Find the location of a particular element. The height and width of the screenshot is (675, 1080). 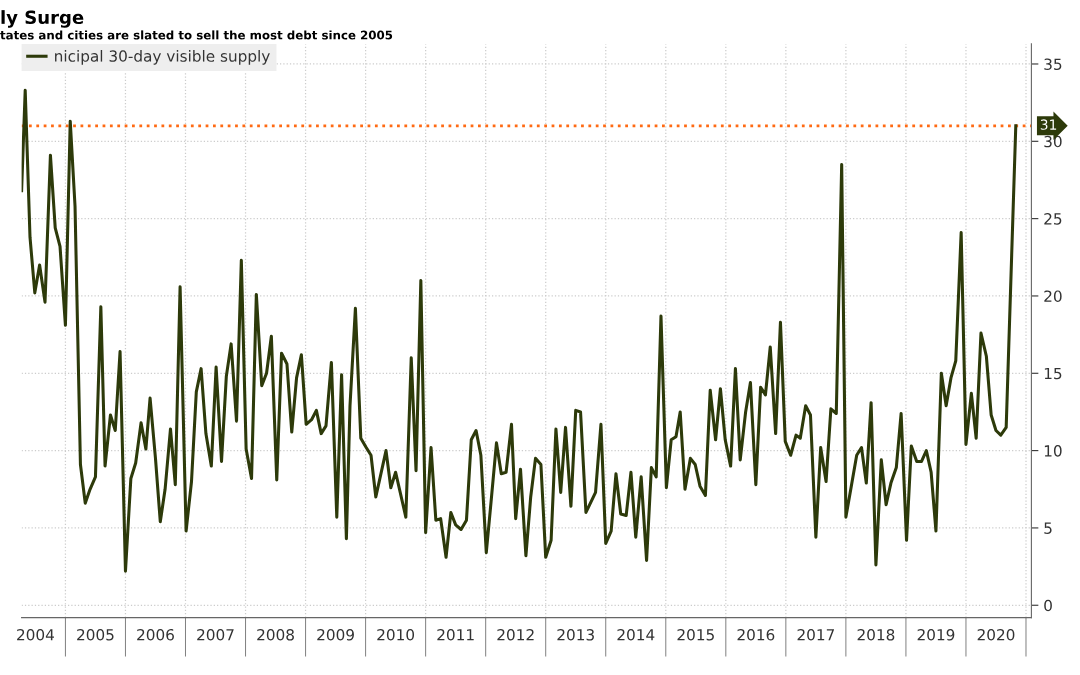

y-tick-label: 25 is located at coordinates (1053, 219).